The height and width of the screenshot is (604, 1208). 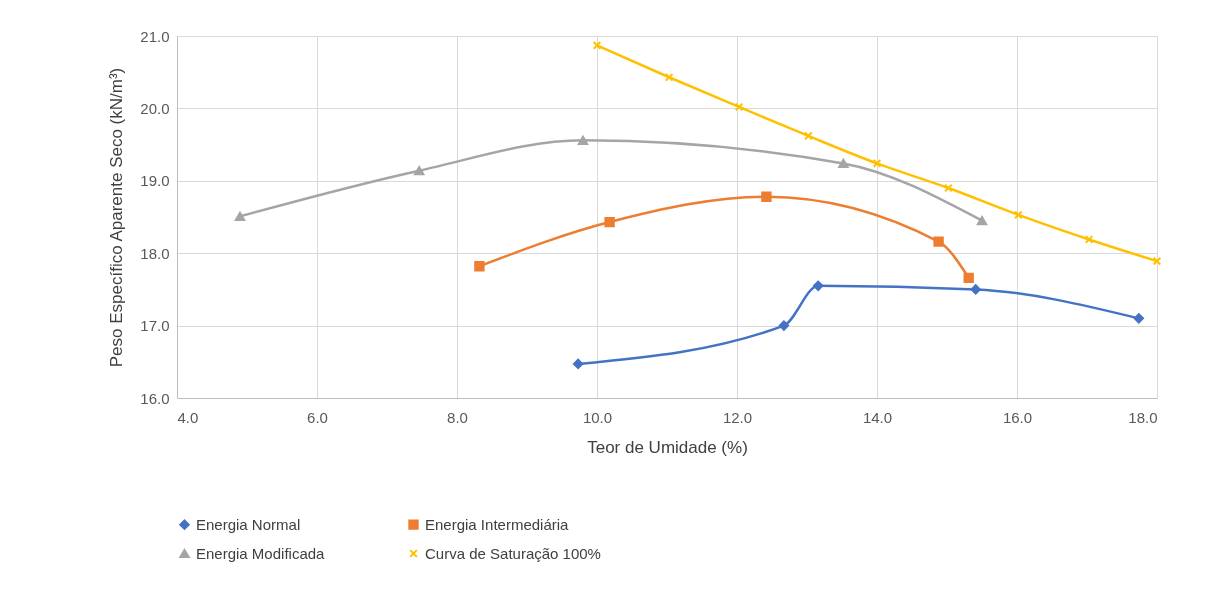 I want to click on legend-label: Energia Modificada, so click(x=261, y=553).